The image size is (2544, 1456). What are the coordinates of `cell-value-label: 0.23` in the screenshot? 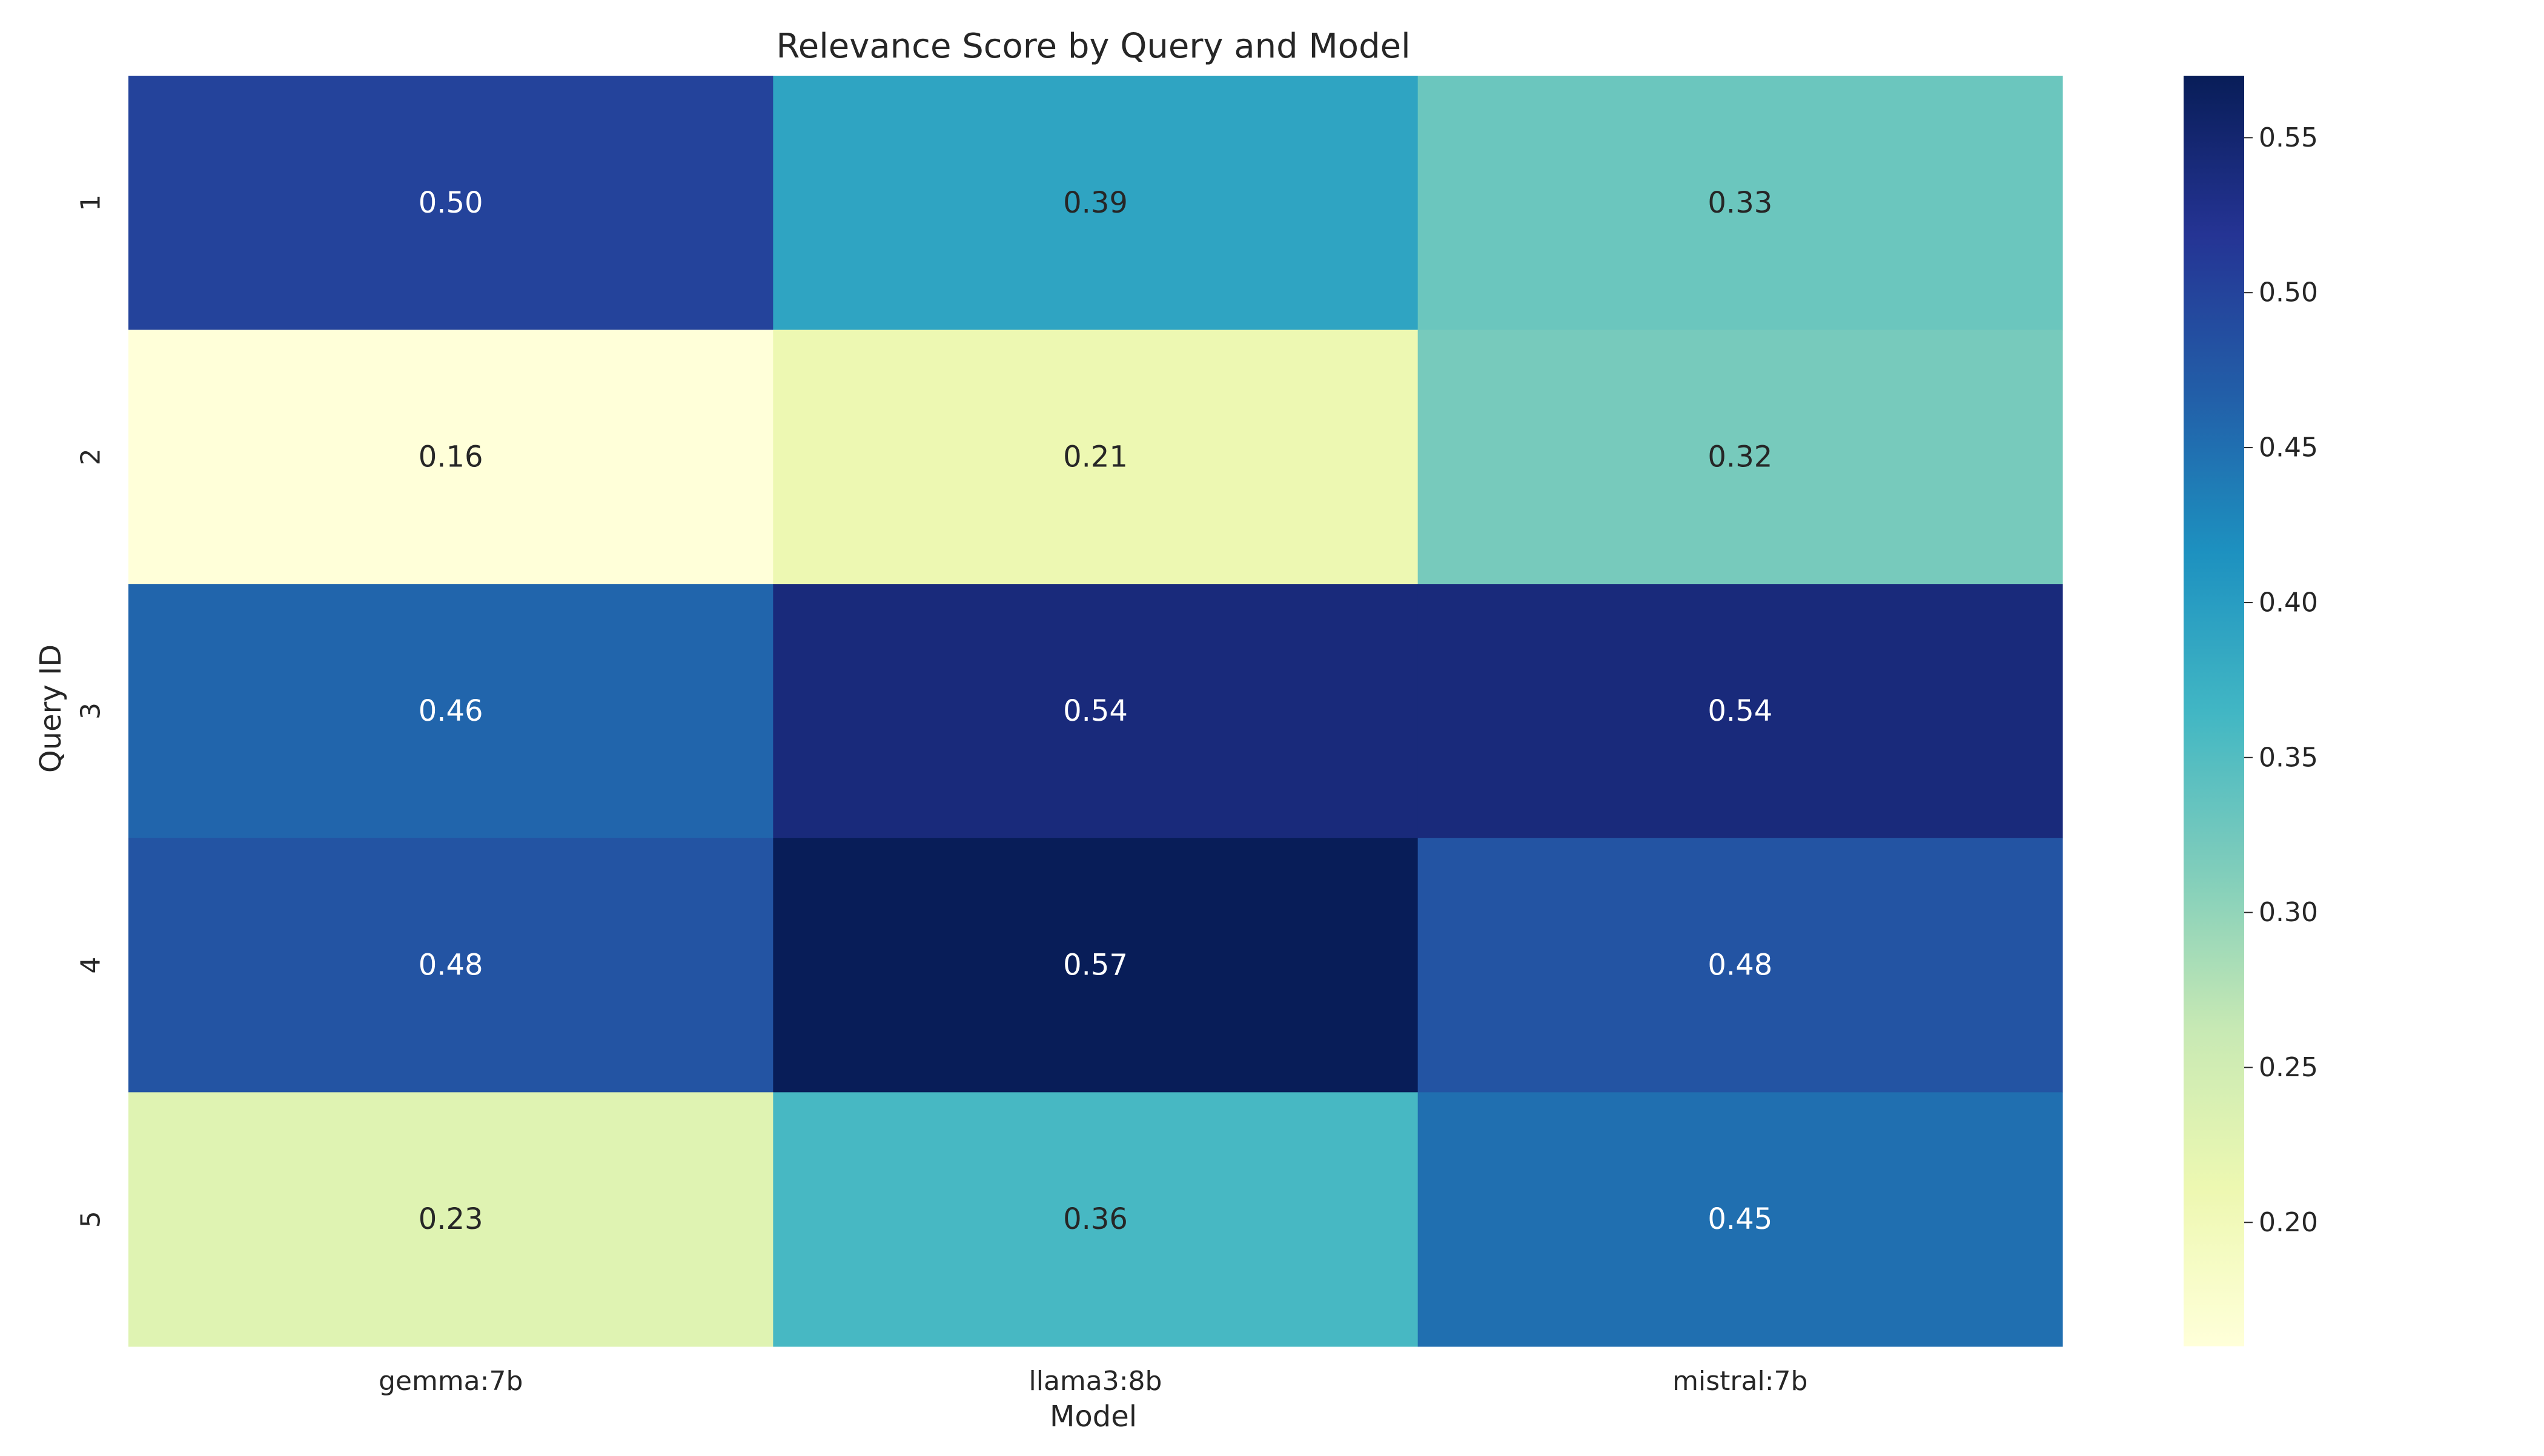 It's located at (451, 1219).